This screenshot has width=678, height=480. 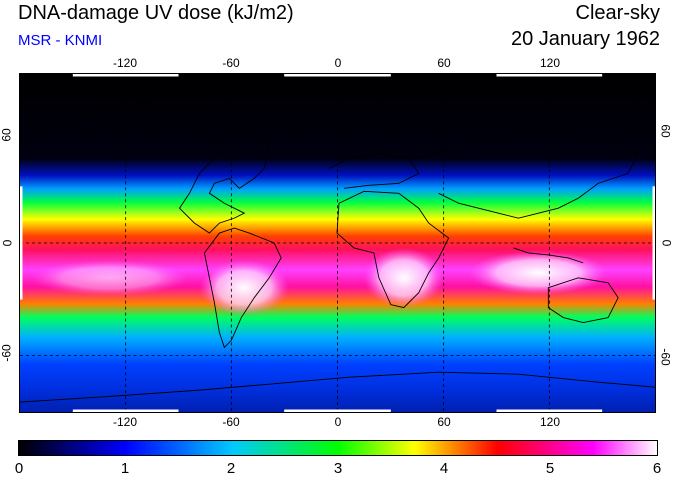 What do you see at coordinates (403, 277) in the screenshot?
I see `uv-max-africa` at bounding box center [403, 277].